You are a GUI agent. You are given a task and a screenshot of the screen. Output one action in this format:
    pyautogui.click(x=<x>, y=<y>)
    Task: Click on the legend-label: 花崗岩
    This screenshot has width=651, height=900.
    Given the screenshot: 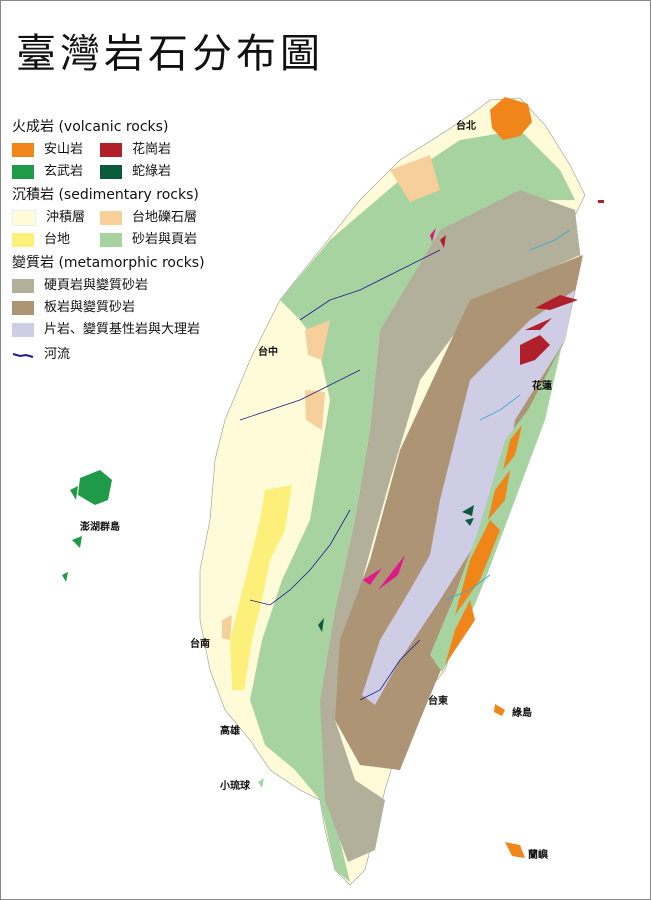 What is the action you would take?
    pyautogui.click(x=152, y=149)
    